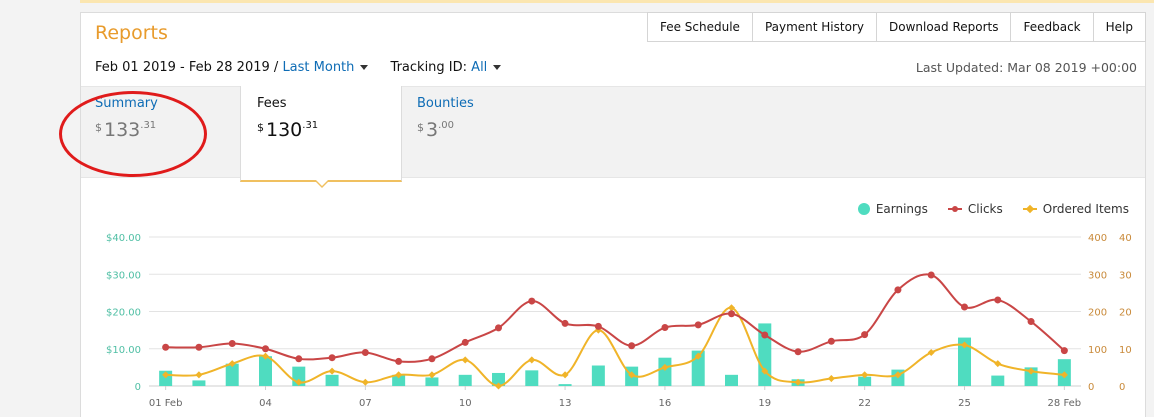  I want to click on x-tick-label: 13, so click(565, 403).